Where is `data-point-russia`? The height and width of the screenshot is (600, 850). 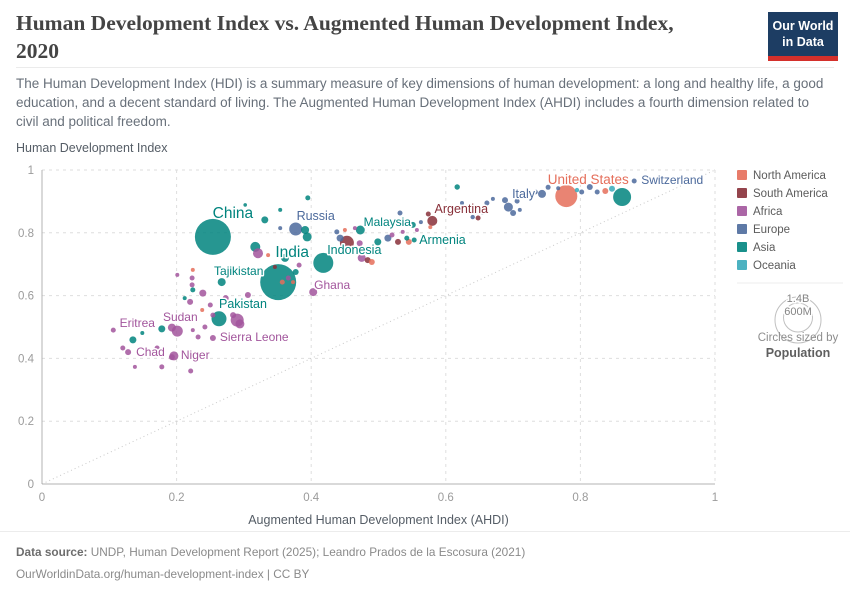
data-point-russia is located at coordinates (296, 229).